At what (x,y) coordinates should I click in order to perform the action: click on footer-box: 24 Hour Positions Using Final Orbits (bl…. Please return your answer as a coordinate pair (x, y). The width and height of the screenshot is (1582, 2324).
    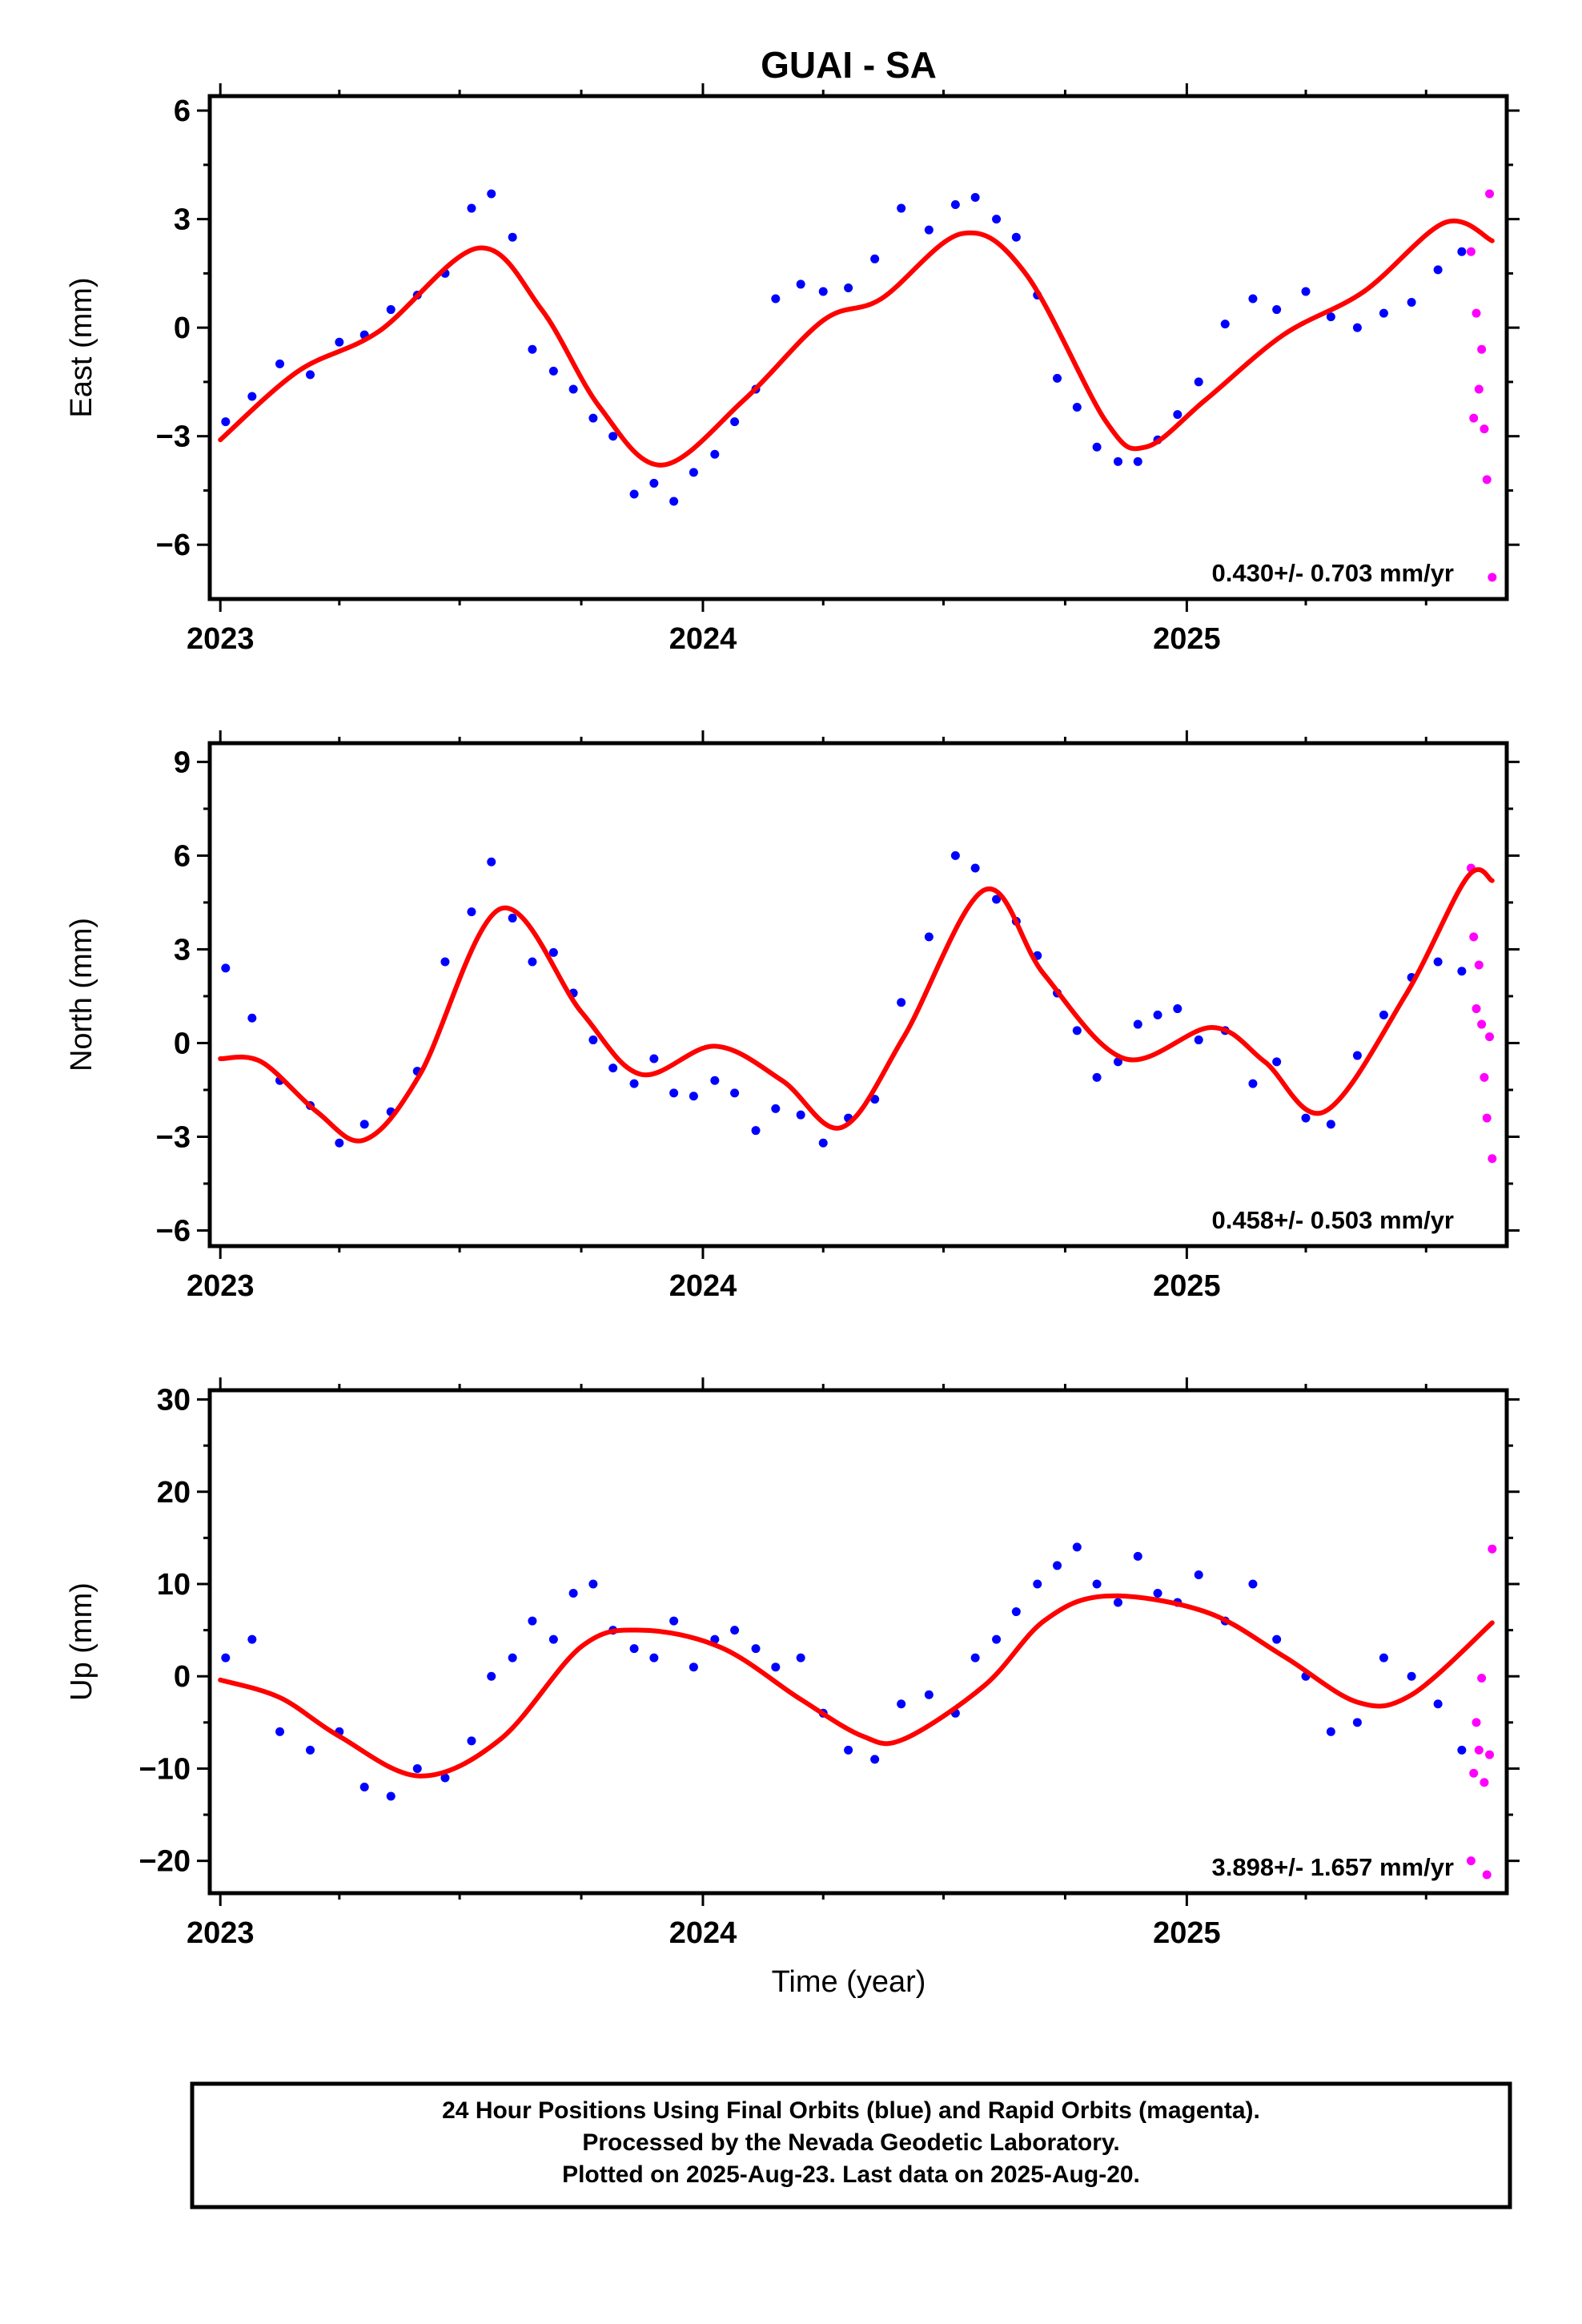
    Looking at the image, I should click on (851, 2145).